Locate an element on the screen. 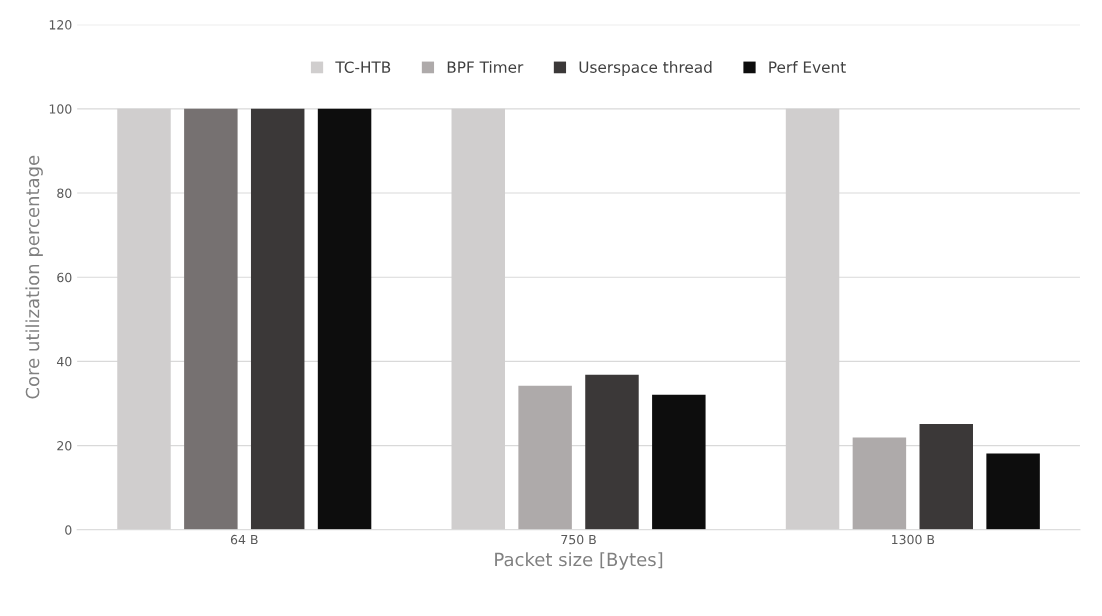 The height and width of the screenshot is (616, 1102). legend-label: Userspace thread is located at coordinates (645, 68).